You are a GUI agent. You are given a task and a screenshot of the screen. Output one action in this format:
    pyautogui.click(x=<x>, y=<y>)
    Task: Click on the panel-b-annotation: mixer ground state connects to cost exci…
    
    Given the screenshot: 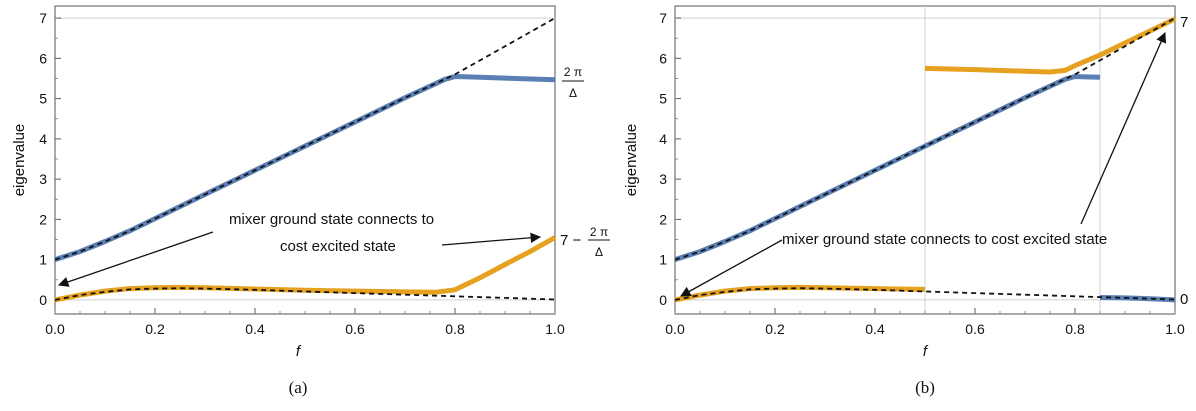 What is the action you would take?
    pyautogui.click(x=944, y=239)
    